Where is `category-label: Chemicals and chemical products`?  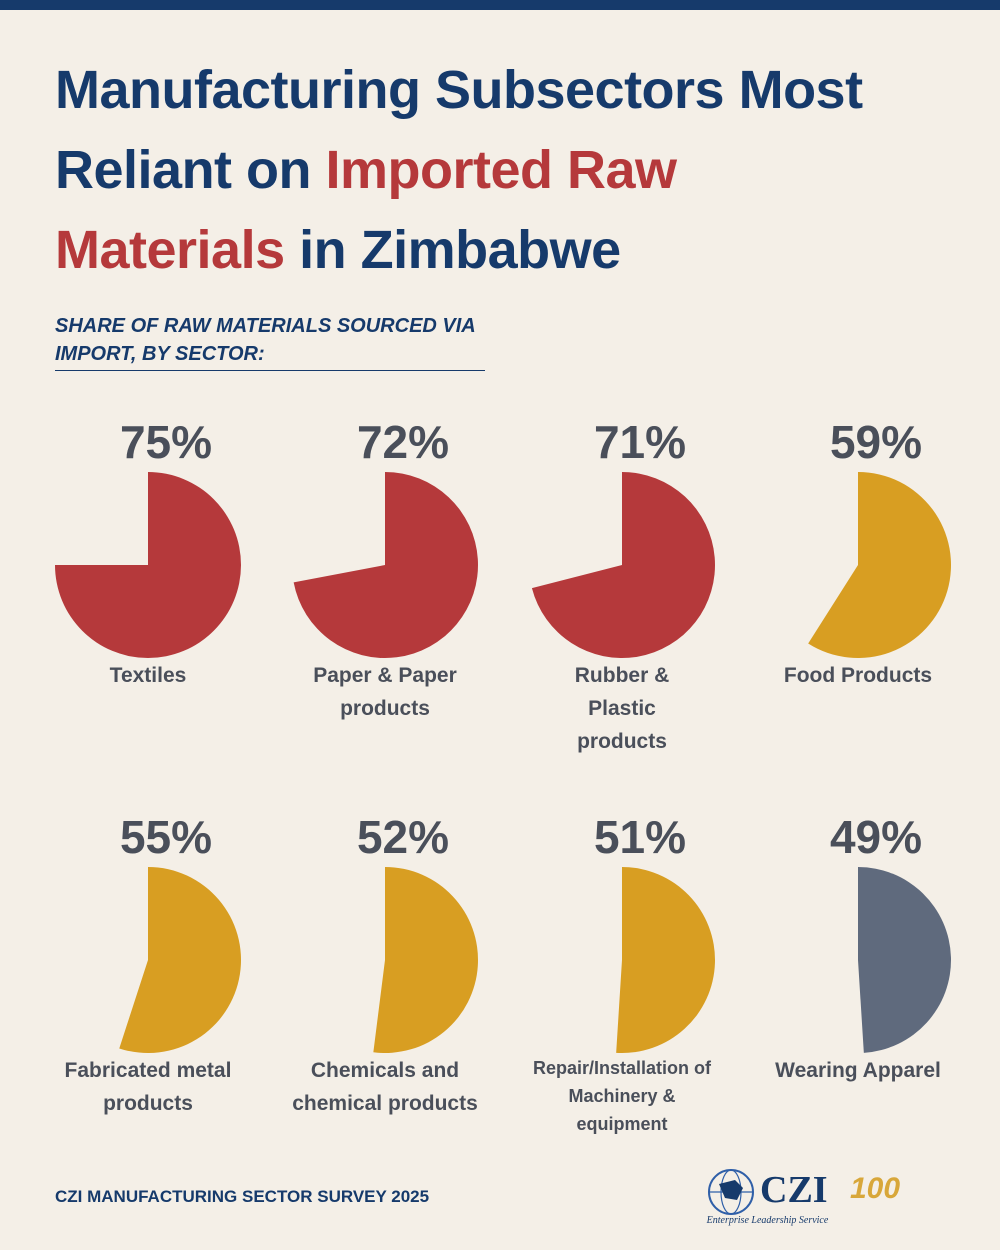
category-label: Chemicals and chemical products is located at coordinates (385, 1087).